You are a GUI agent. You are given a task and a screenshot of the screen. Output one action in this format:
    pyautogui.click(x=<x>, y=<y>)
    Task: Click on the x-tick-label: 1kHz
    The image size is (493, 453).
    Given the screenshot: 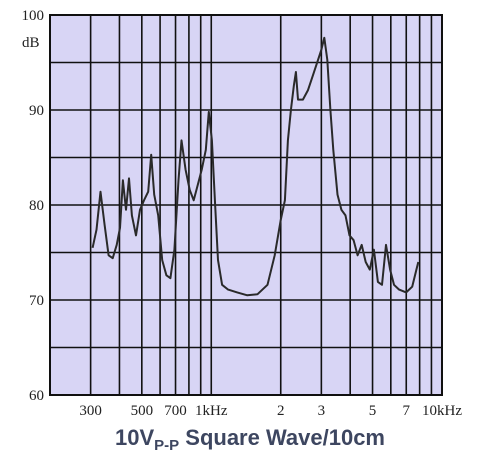 What is the action you would take?
    pyautogui.click(x=211, y=411)
    